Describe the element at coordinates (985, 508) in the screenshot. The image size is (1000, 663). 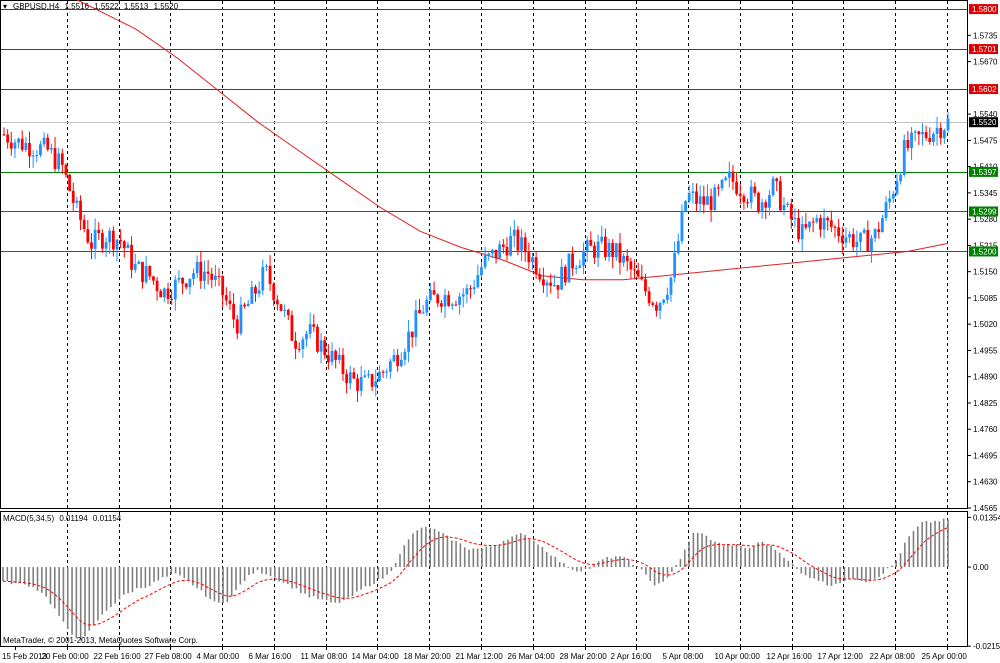
I see `y-tick-label: 1.4565` at that location.